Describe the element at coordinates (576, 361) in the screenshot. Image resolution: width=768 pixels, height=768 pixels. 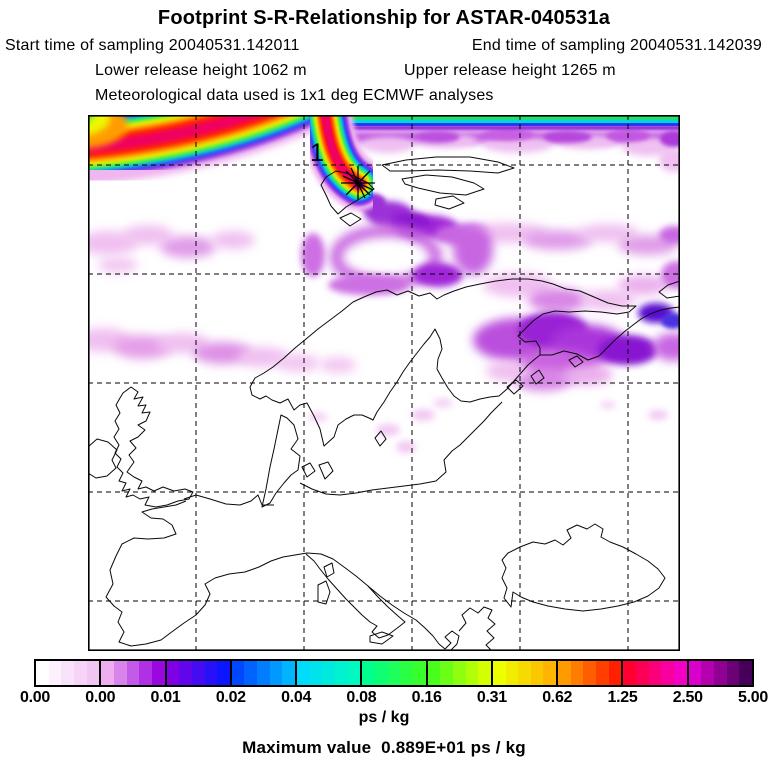
I see `coast-white-sea-island` at that location.